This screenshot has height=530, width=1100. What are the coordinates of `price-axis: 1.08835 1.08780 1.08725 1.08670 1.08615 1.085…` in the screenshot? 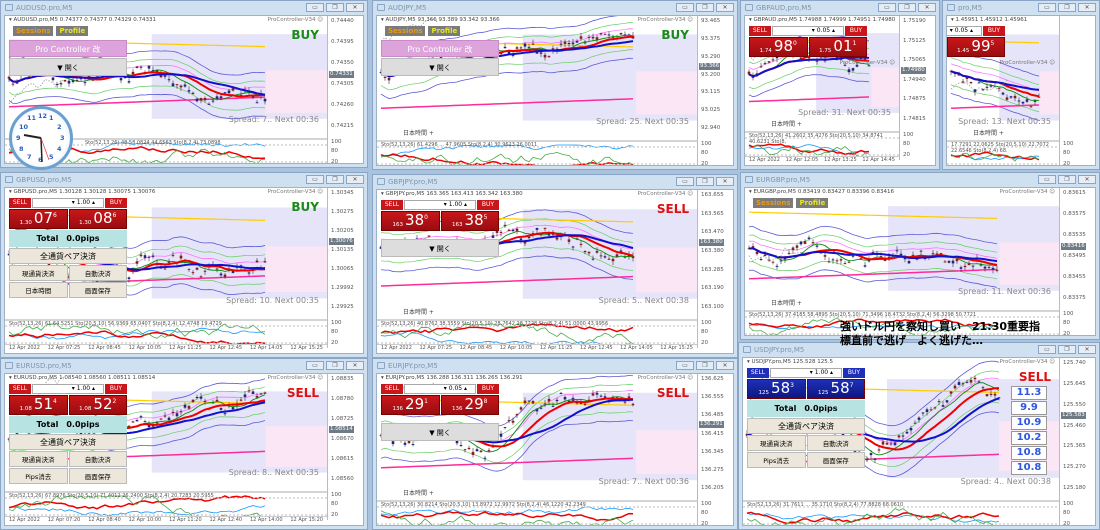 It's located at (345, 447).